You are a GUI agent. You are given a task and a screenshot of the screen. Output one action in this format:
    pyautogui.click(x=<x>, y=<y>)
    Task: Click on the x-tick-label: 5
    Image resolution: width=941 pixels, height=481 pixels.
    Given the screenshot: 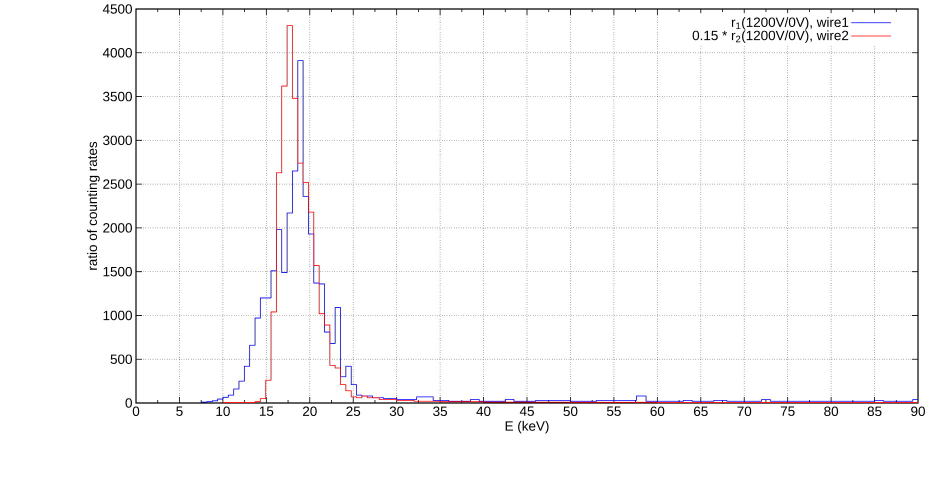 What is the action you would take?
    pyautogui.click(x=179, y=411)
    